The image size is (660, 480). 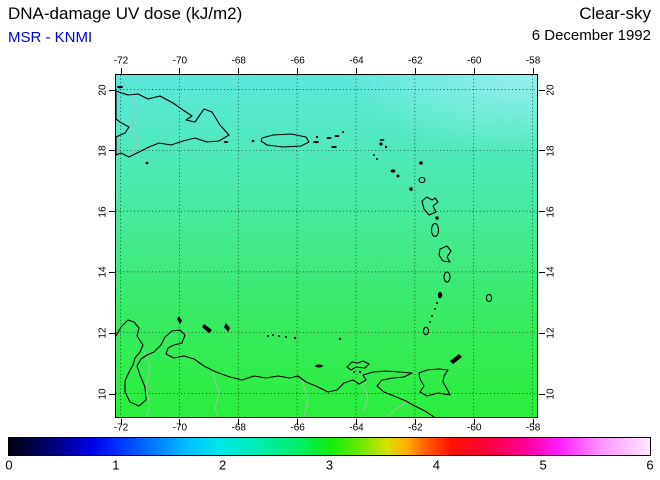 What do you see at coordinates (329, 138) in the screenshot?
I see `island-st-thomas` at bounding box center [329, 138].